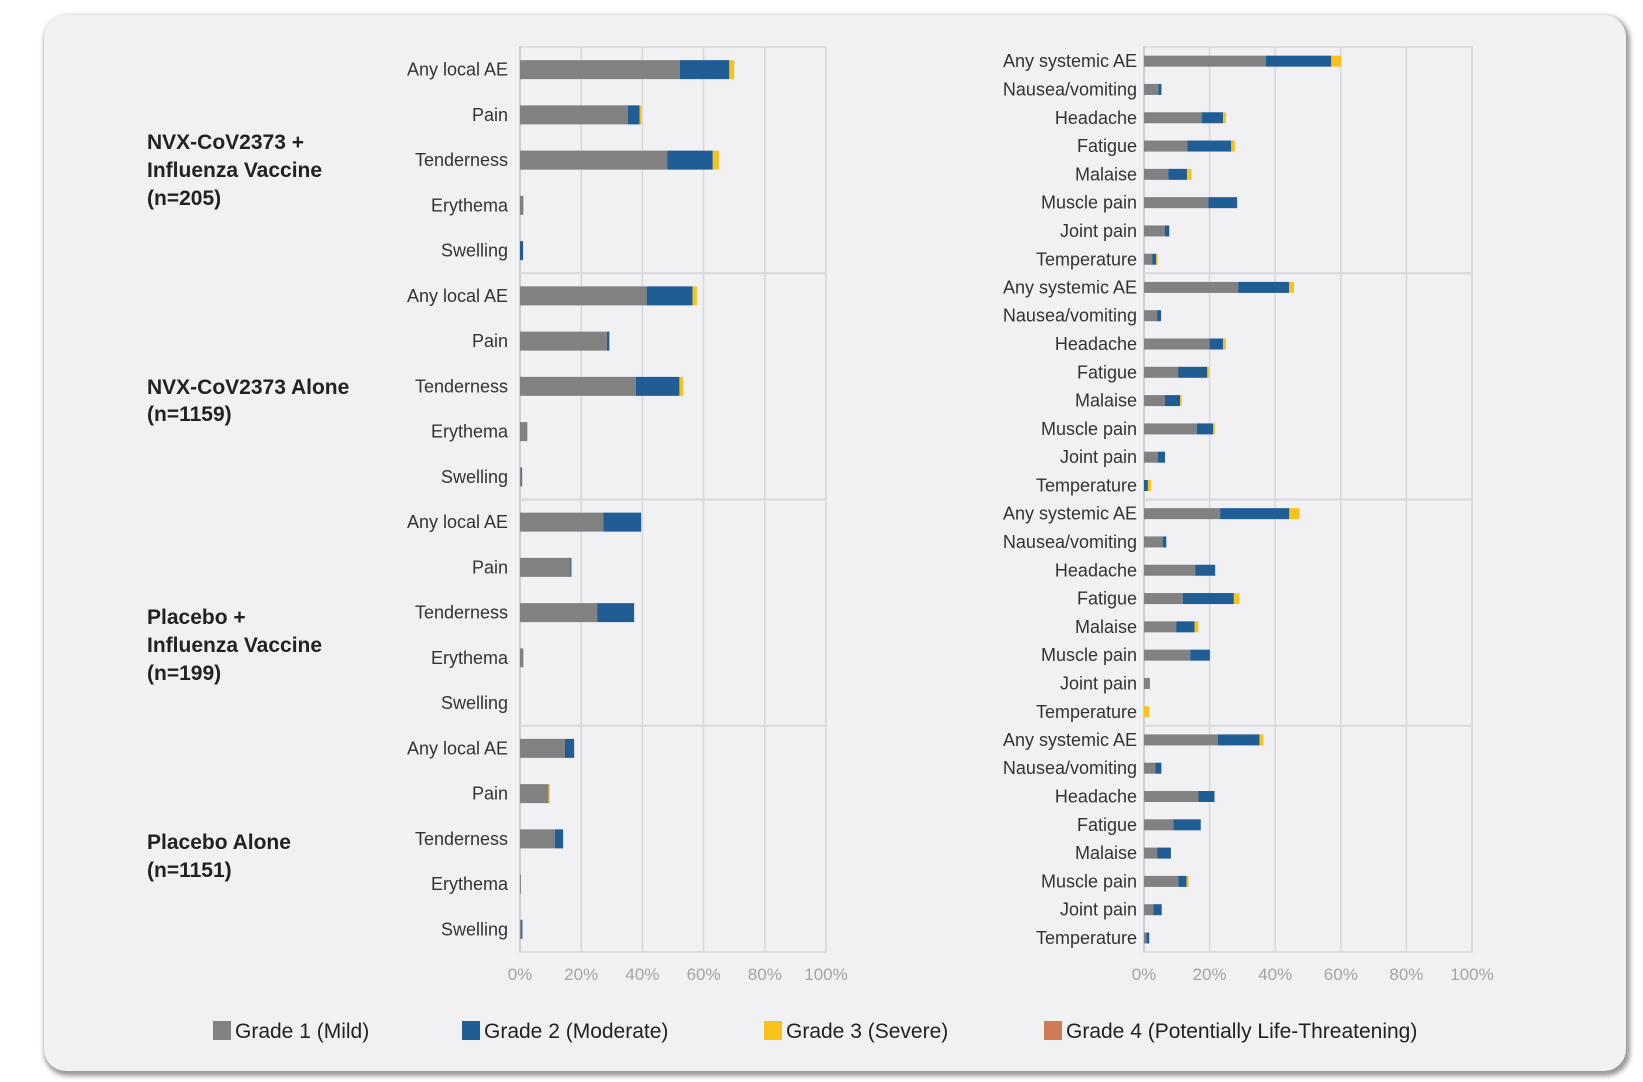 This screenshot has height=1082, width=1643. What do you see at coordinates (1089, 655) in the screenshot?
I see `category-label: Muscle pain` at bounding box center [1089, 655].